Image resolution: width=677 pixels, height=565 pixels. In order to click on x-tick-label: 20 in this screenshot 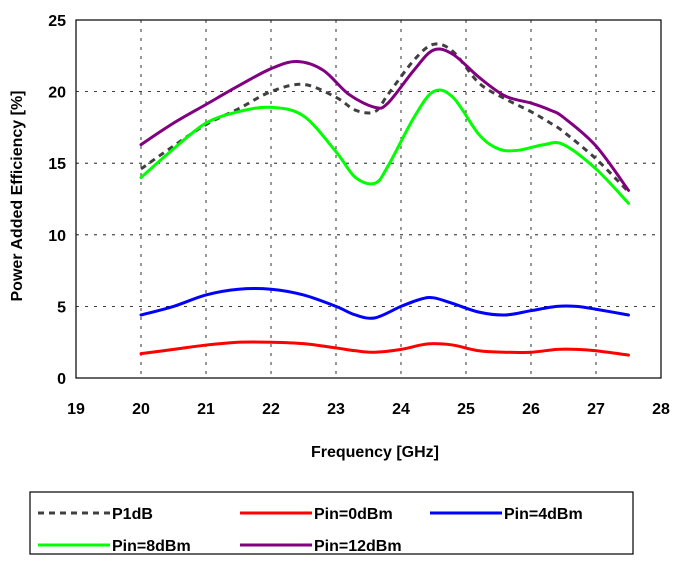, I will do `click(141, 409)`.